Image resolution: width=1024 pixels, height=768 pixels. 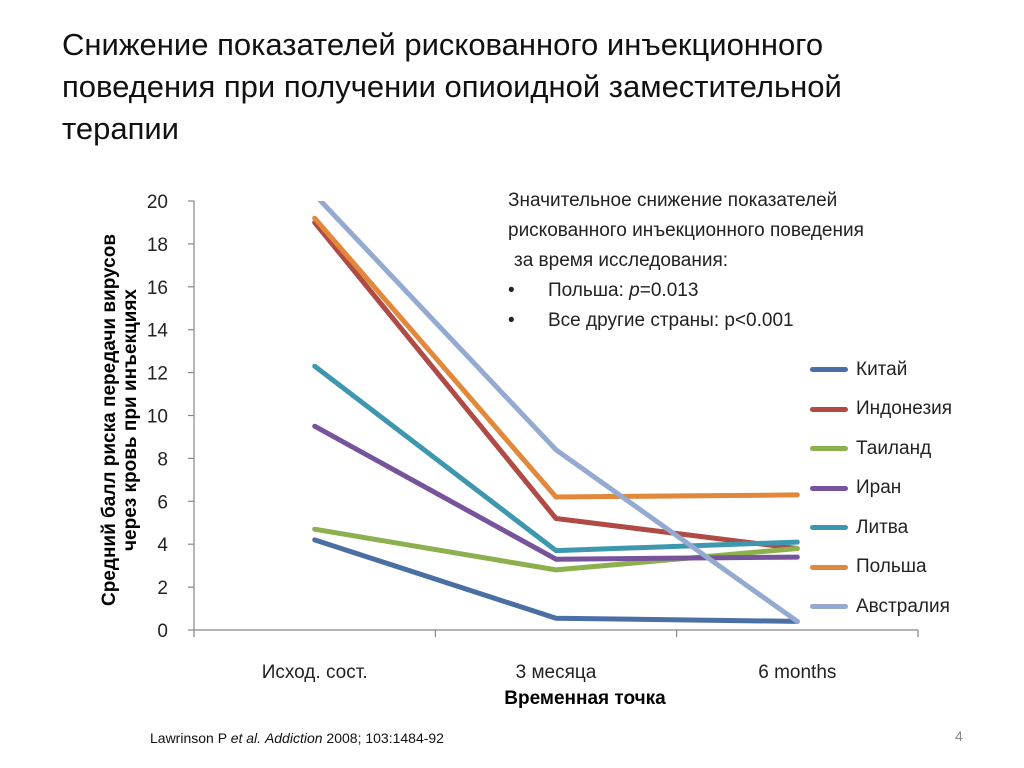 I want to click on x-tick-label: 3 месяца, so click(x=556, y=672).